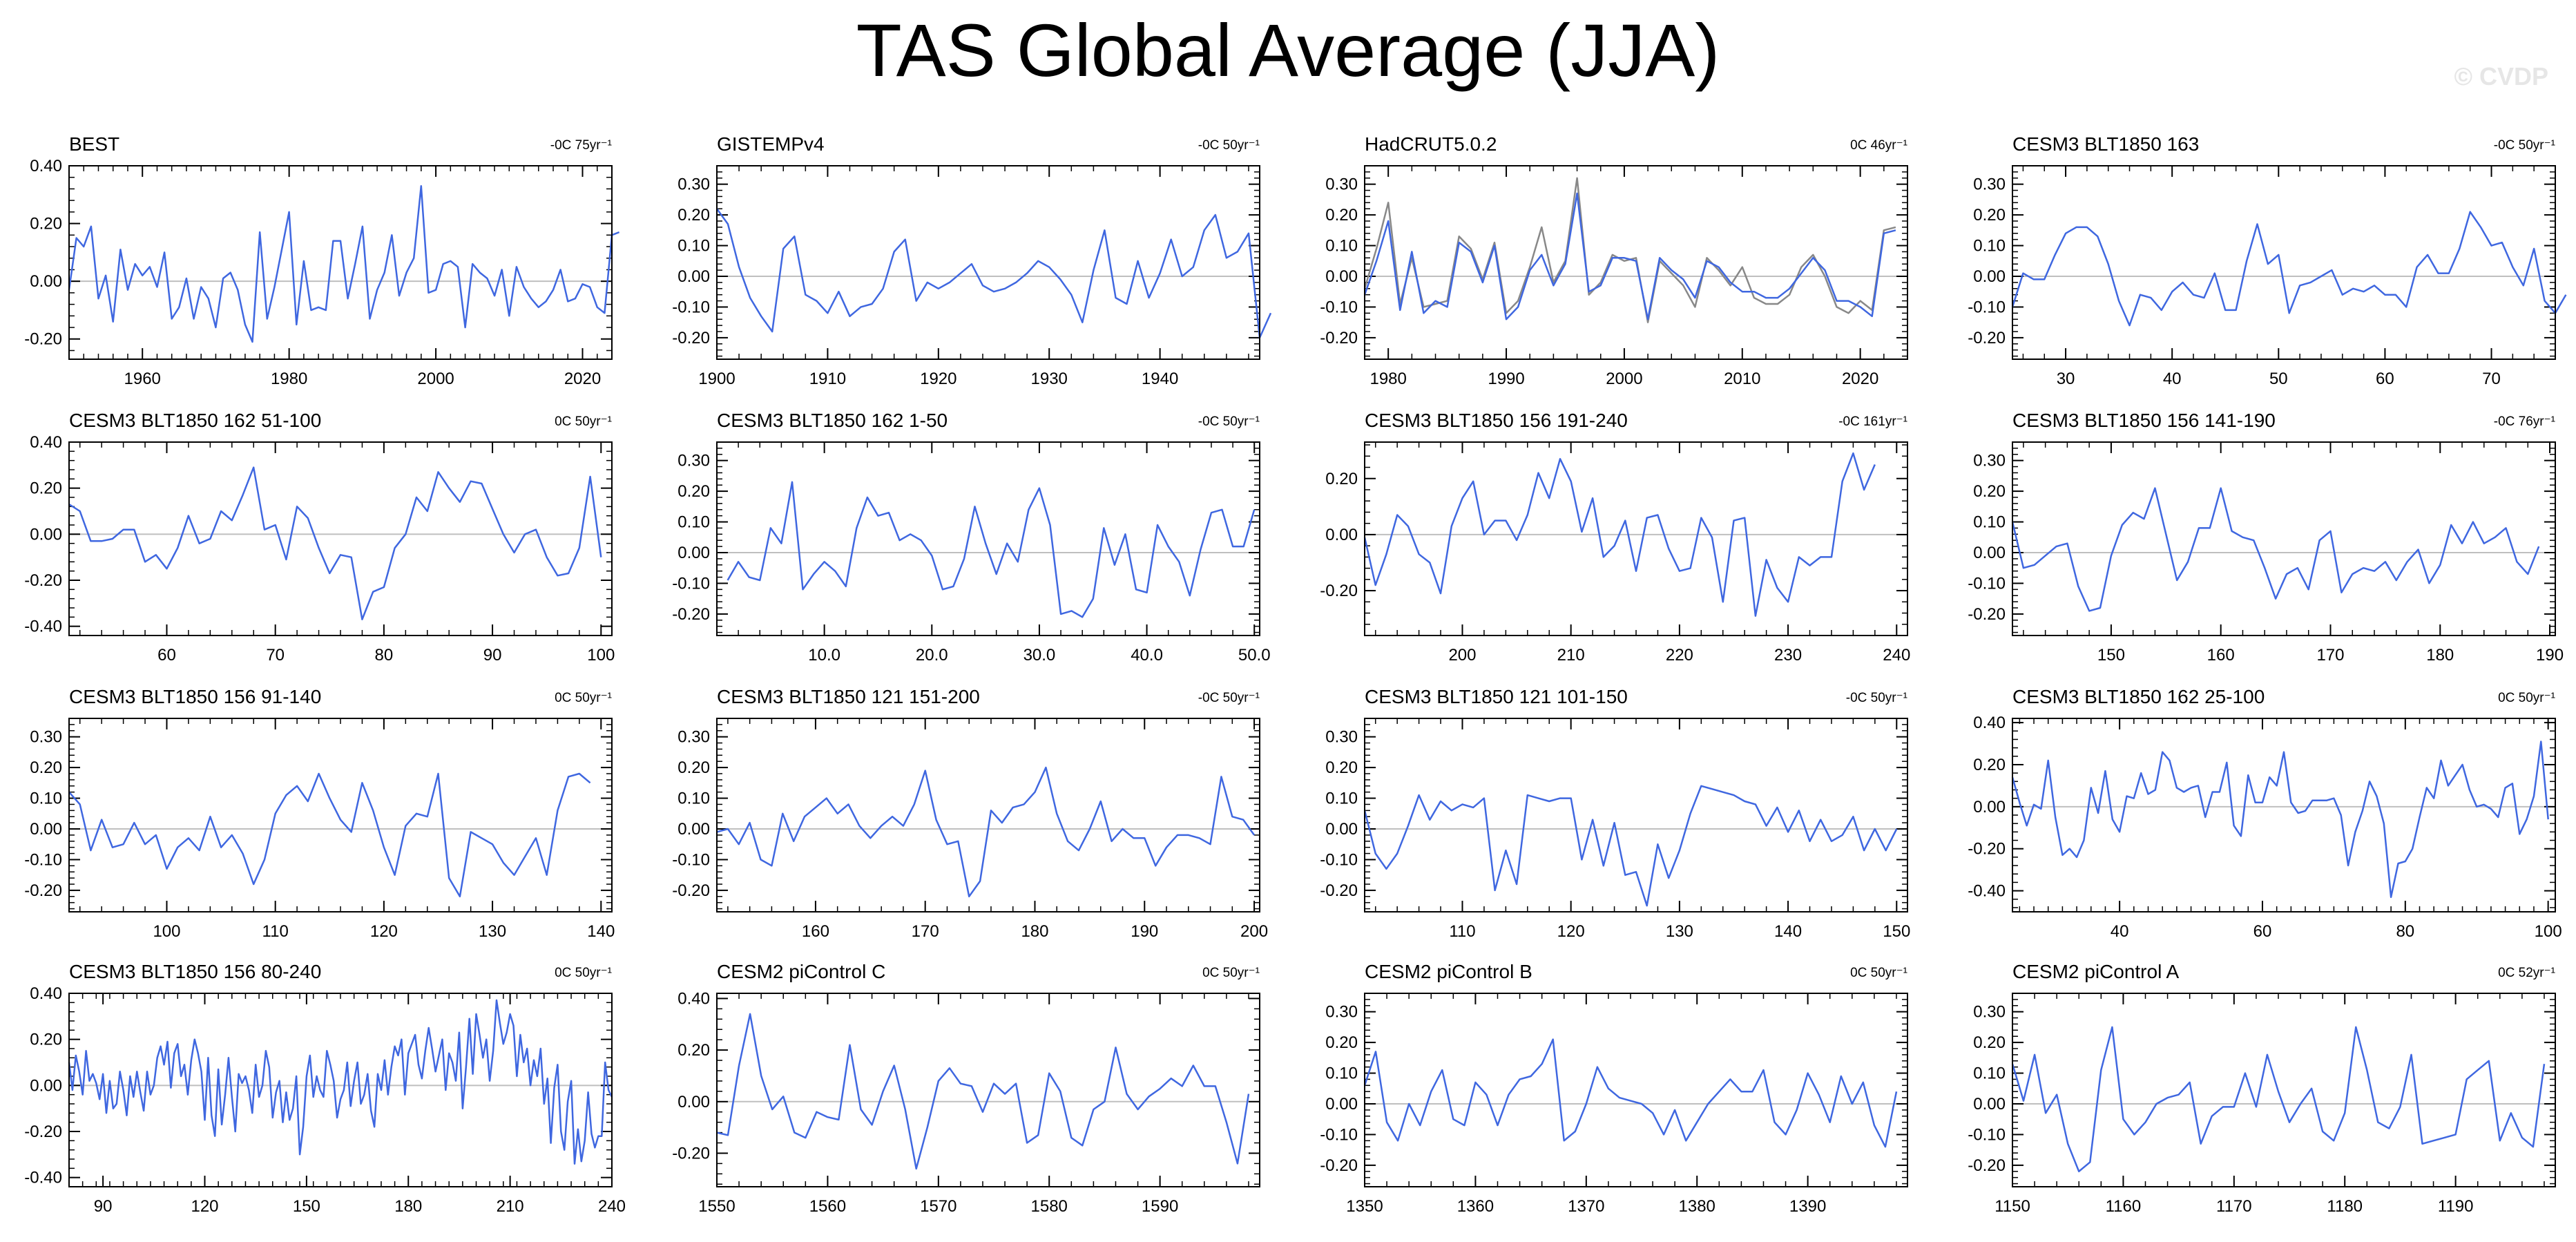  I want to click on x-tick-label: 40, so click(2172, 379).